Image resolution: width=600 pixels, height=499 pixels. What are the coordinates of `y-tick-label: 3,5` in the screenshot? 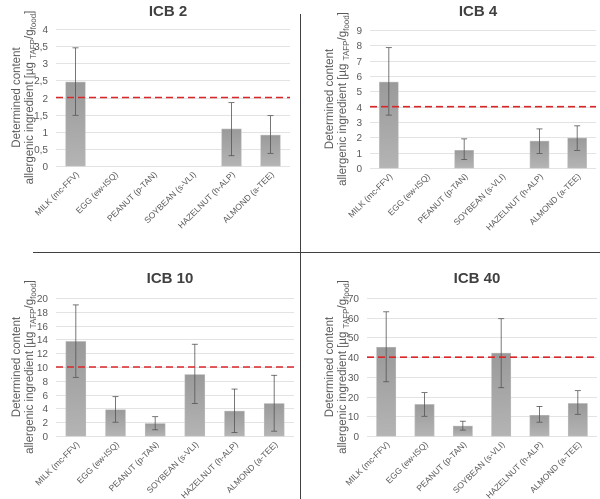 It's located at (41, 47).